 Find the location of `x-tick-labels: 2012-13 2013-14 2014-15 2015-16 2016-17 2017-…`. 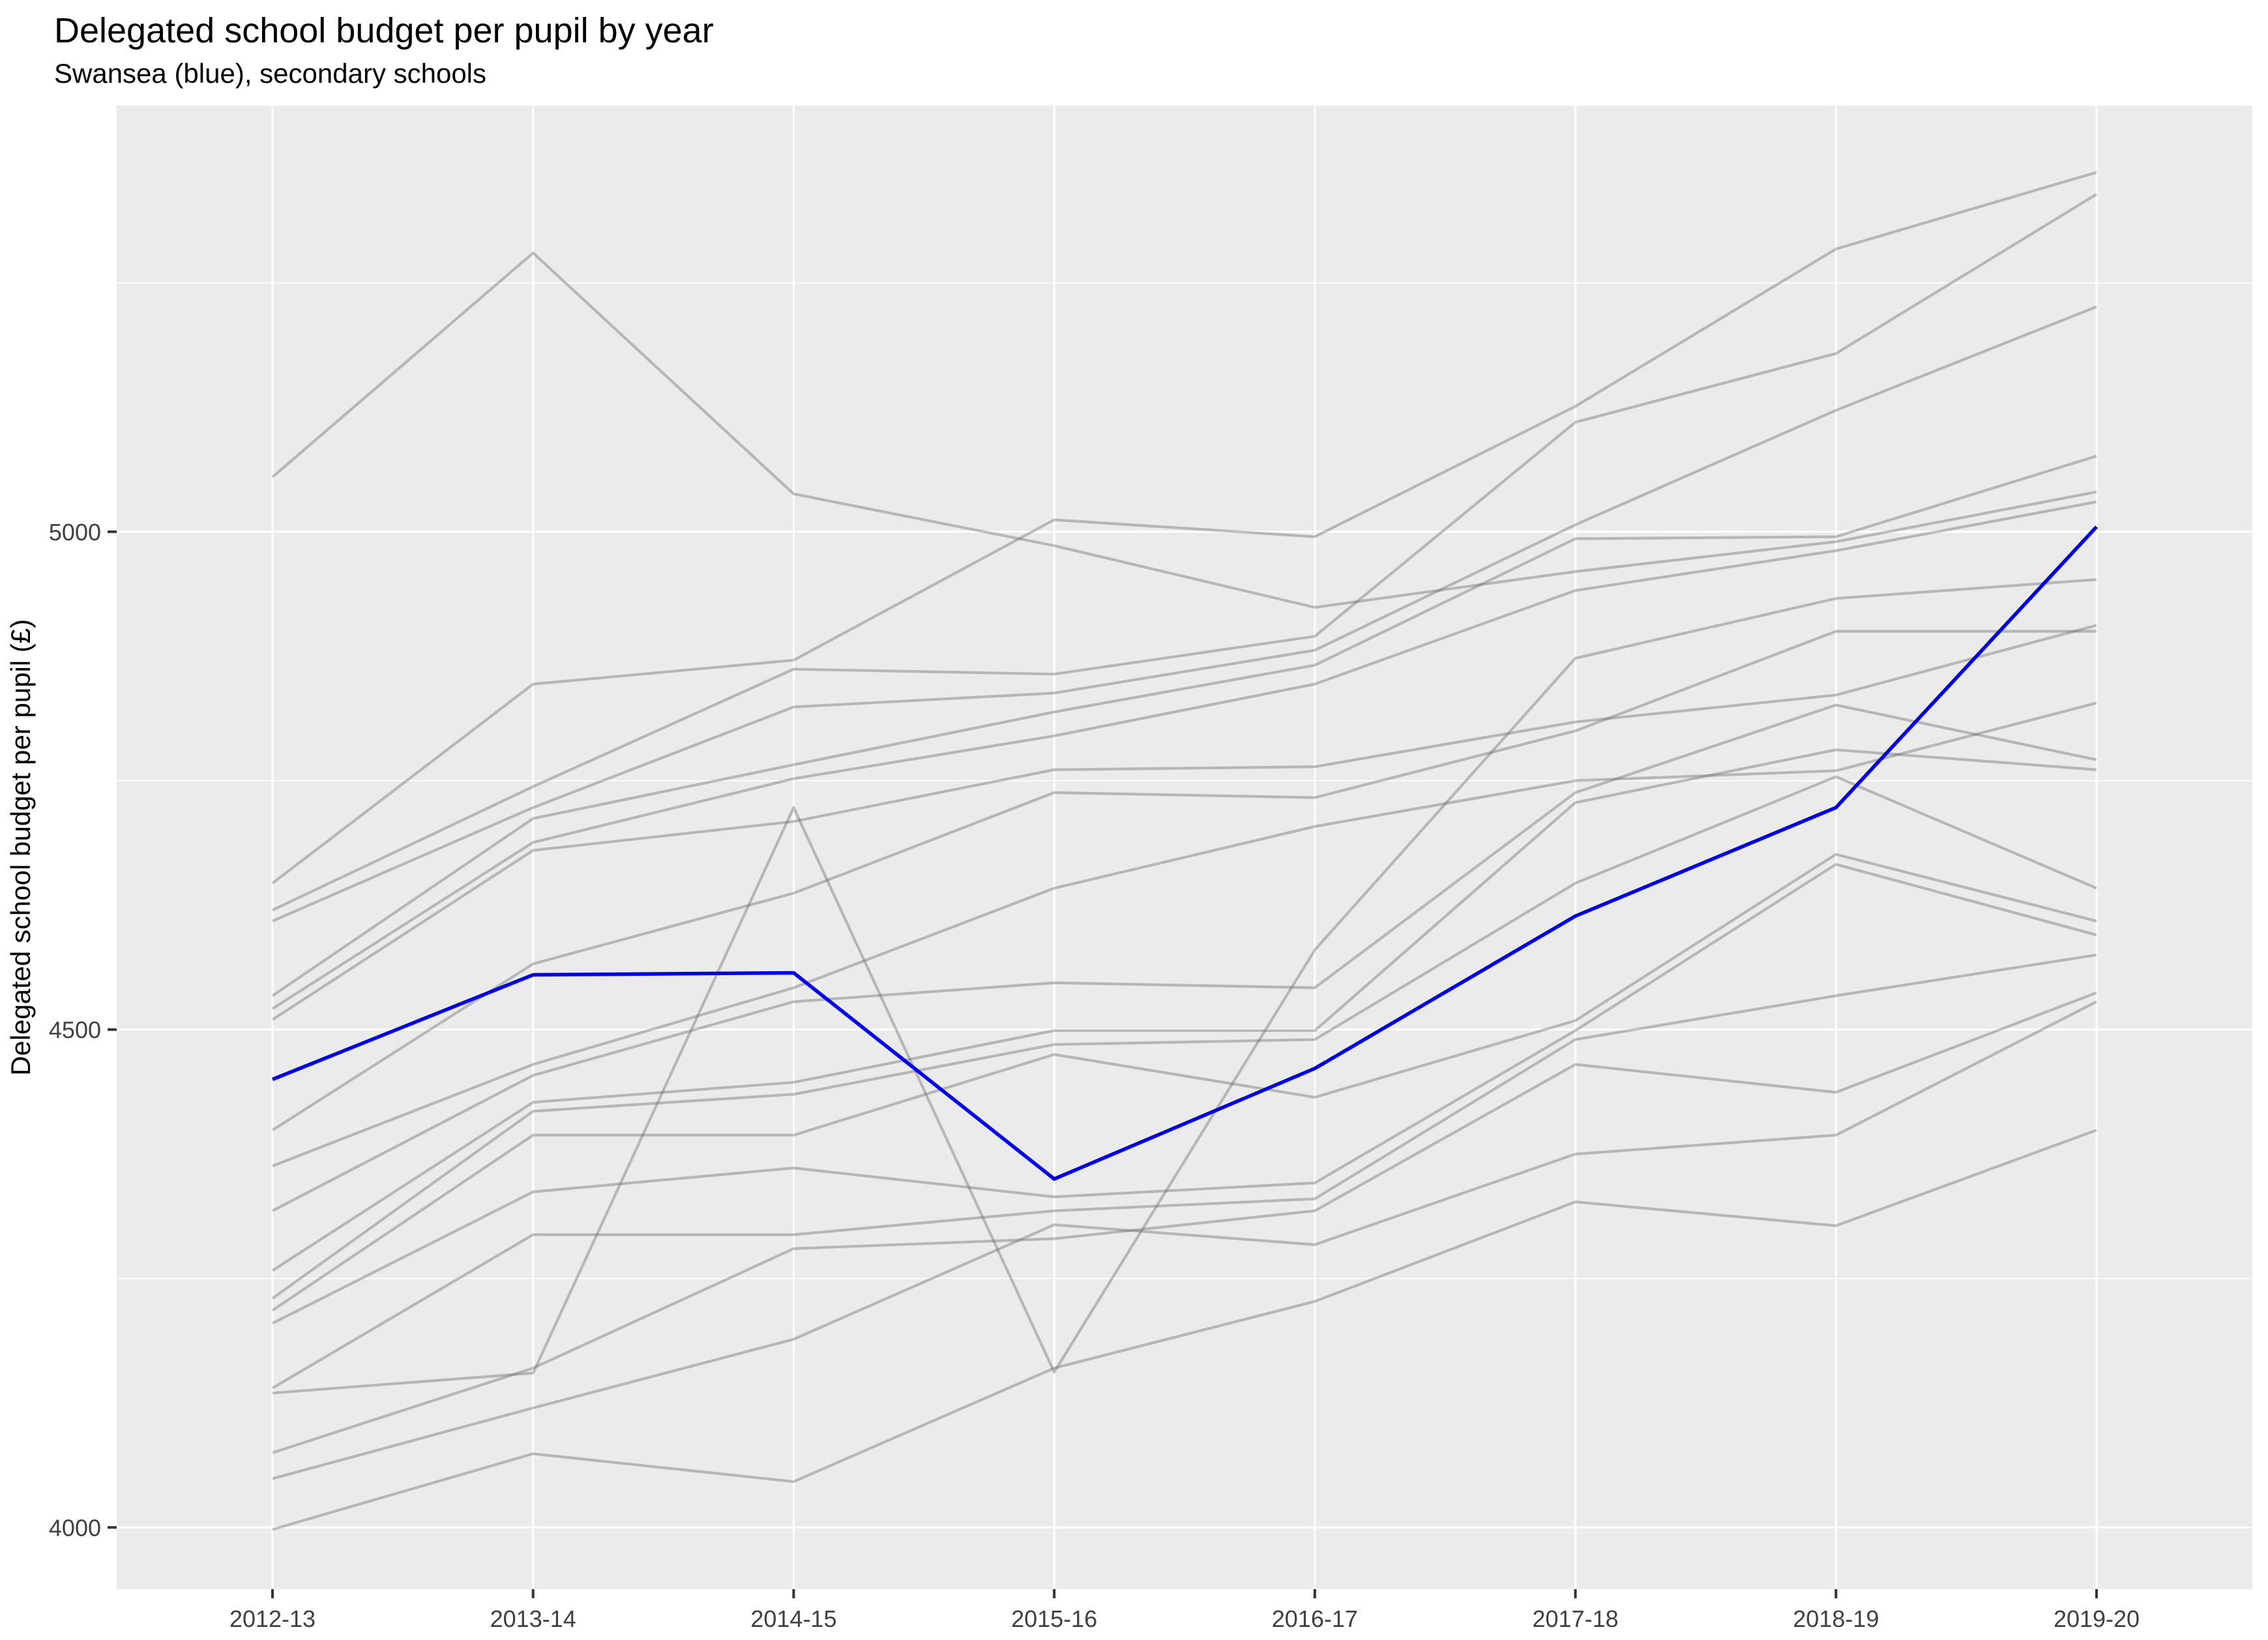

x-tick-labels: 2012-13 2013-14 2014-15 2015-16 2016-17 2017-… is located at coordinates (1184, 1619).